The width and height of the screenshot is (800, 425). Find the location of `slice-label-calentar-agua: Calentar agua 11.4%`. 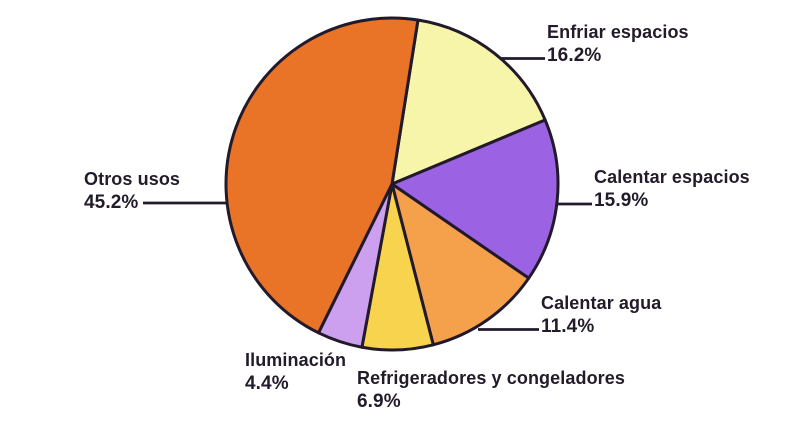

slice-label-calentar-agua: Calentar agua 11.4% is located at coordinates (601, 315).